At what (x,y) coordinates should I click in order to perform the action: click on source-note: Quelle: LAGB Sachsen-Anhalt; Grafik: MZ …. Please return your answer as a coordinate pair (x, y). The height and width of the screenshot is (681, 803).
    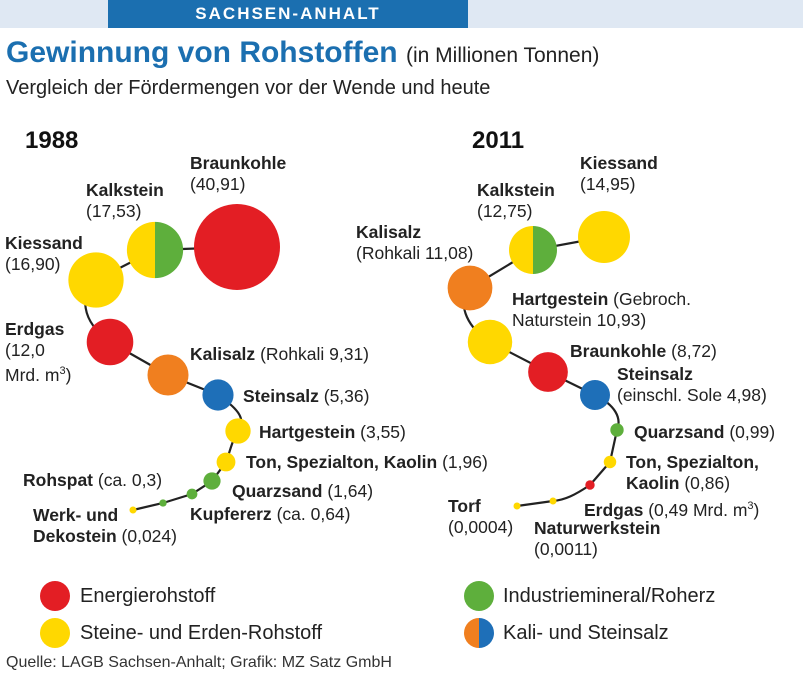
    Looking at the image, I should click on (199, 662).